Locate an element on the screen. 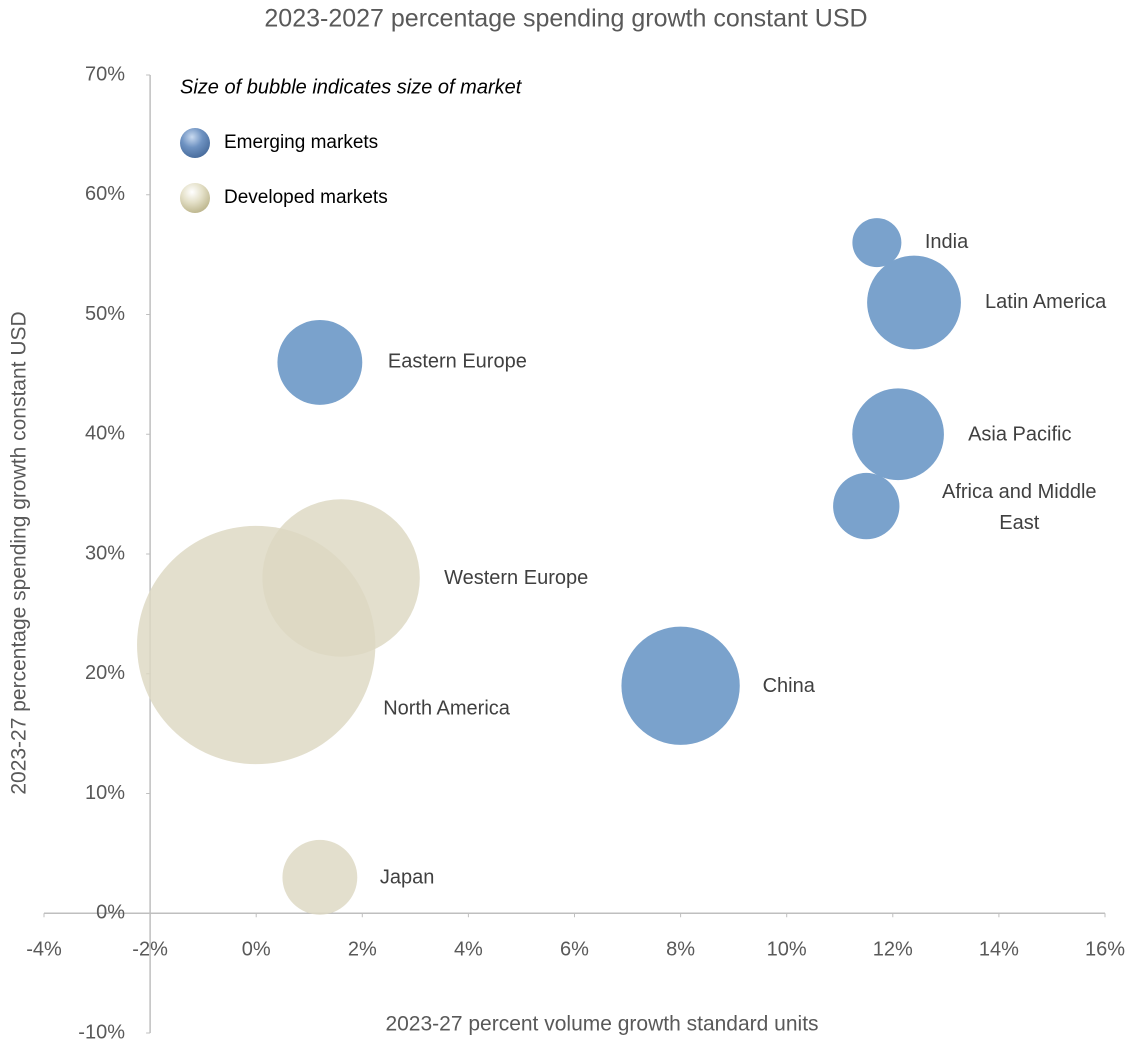  bubble-label: Asia Pacific is located at coordinates (1019, 435).